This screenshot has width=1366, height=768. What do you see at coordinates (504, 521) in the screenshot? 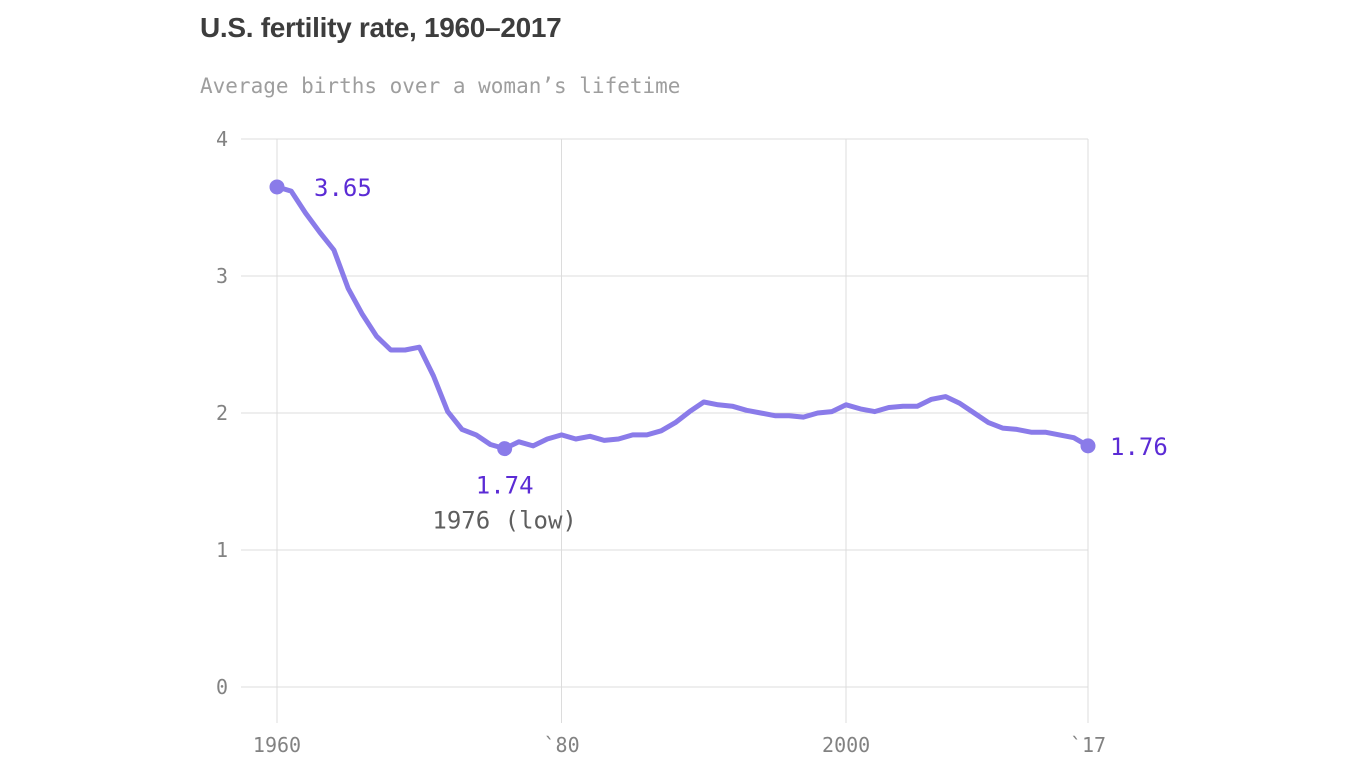
I see `annotation-sub-label: 1976 (low)` at bounding box center [504, 521].